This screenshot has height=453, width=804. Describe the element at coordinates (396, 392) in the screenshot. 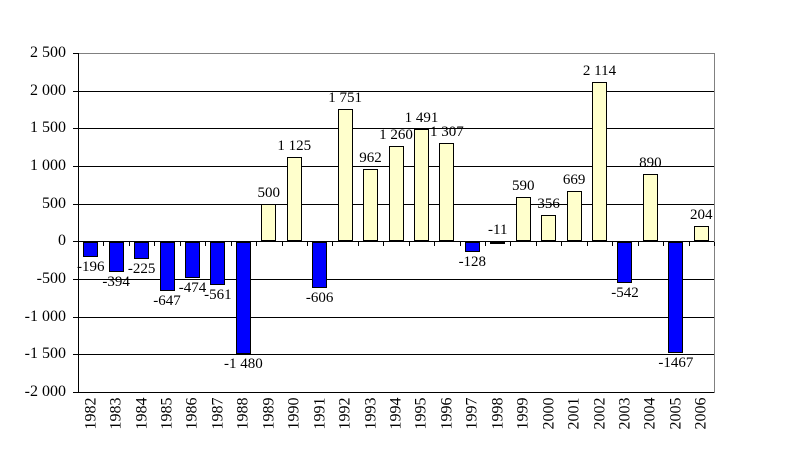

I see `gridline--2000` at that location.